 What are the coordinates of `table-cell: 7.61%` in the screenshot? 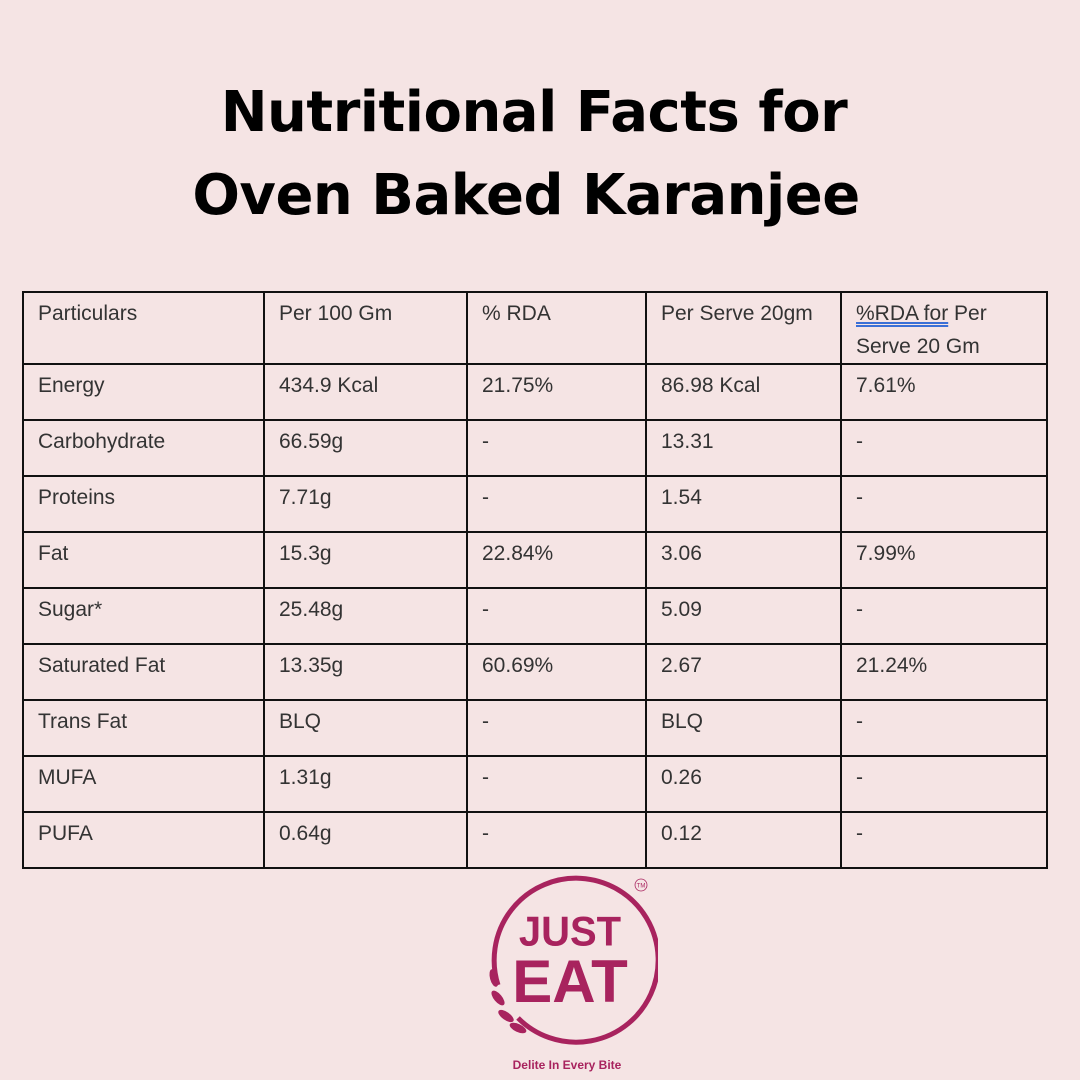 It's located at (944, 392).